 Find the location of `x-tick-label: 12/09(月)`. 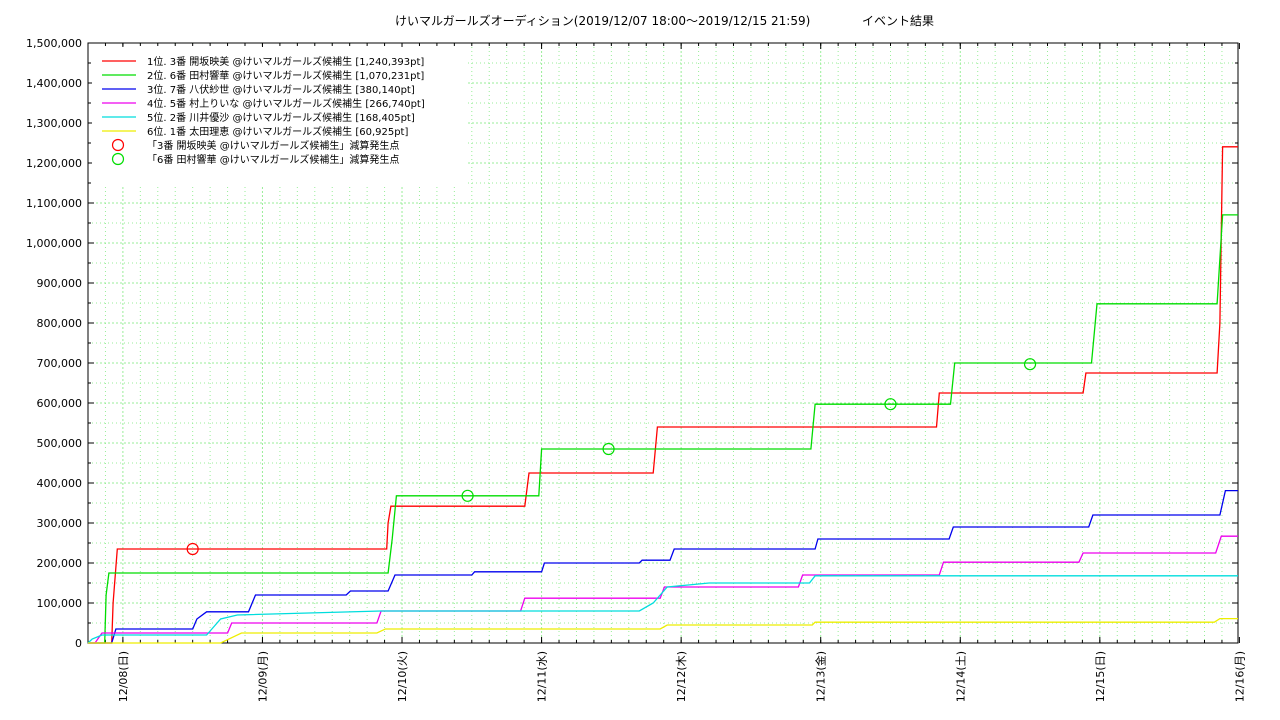

x-tick-label: 12/09(月) is located at coordinates (262, 676).